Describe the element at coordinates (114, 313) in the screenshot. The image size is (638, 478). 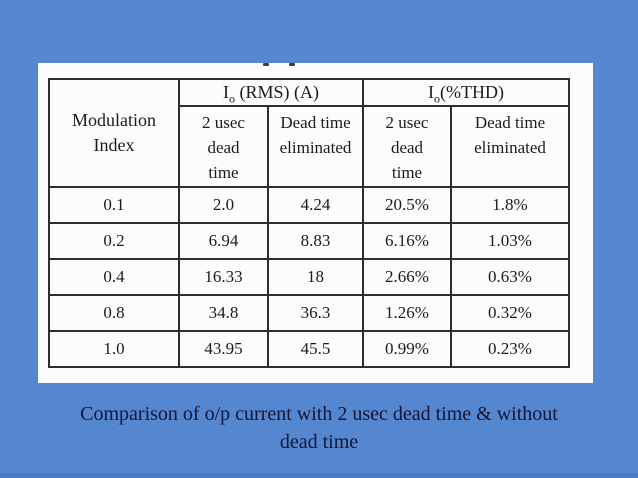
I see `cell-modulation-index: 0.8` at that location.